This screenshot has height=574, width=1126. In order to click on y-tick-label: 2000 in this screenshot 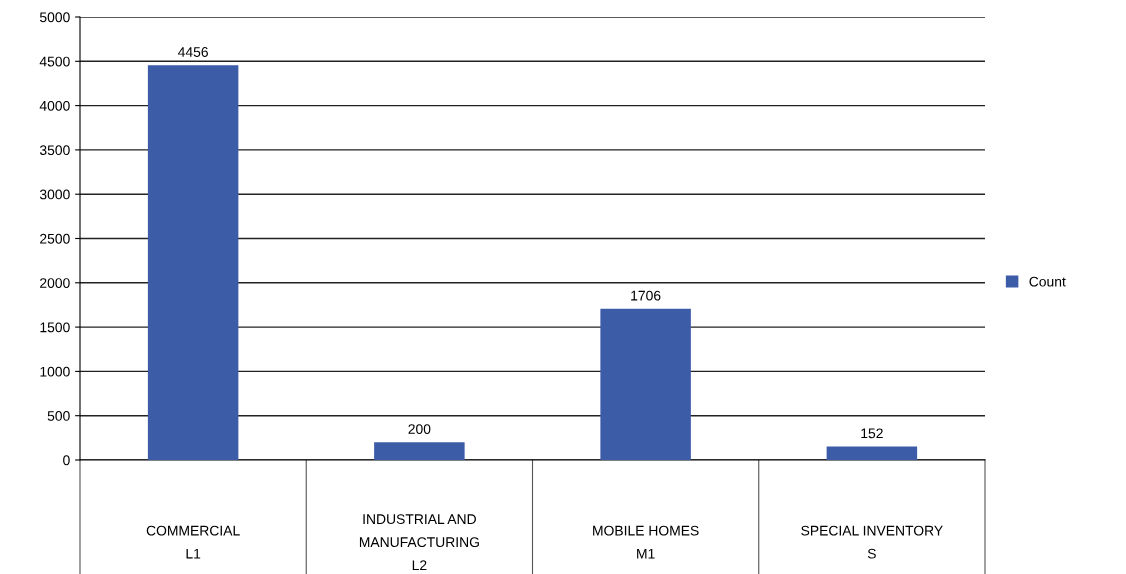, I will do `click(55, 283)`.